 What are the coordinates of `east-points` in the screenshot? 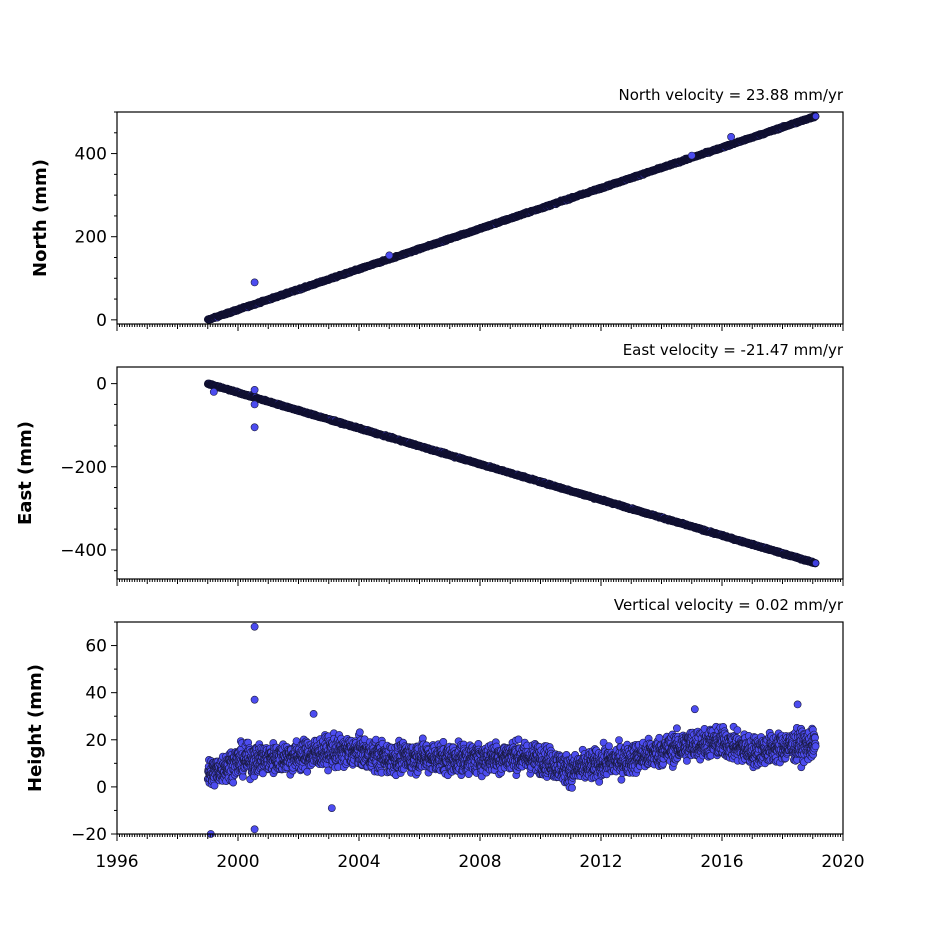 It's located at (512, 473).